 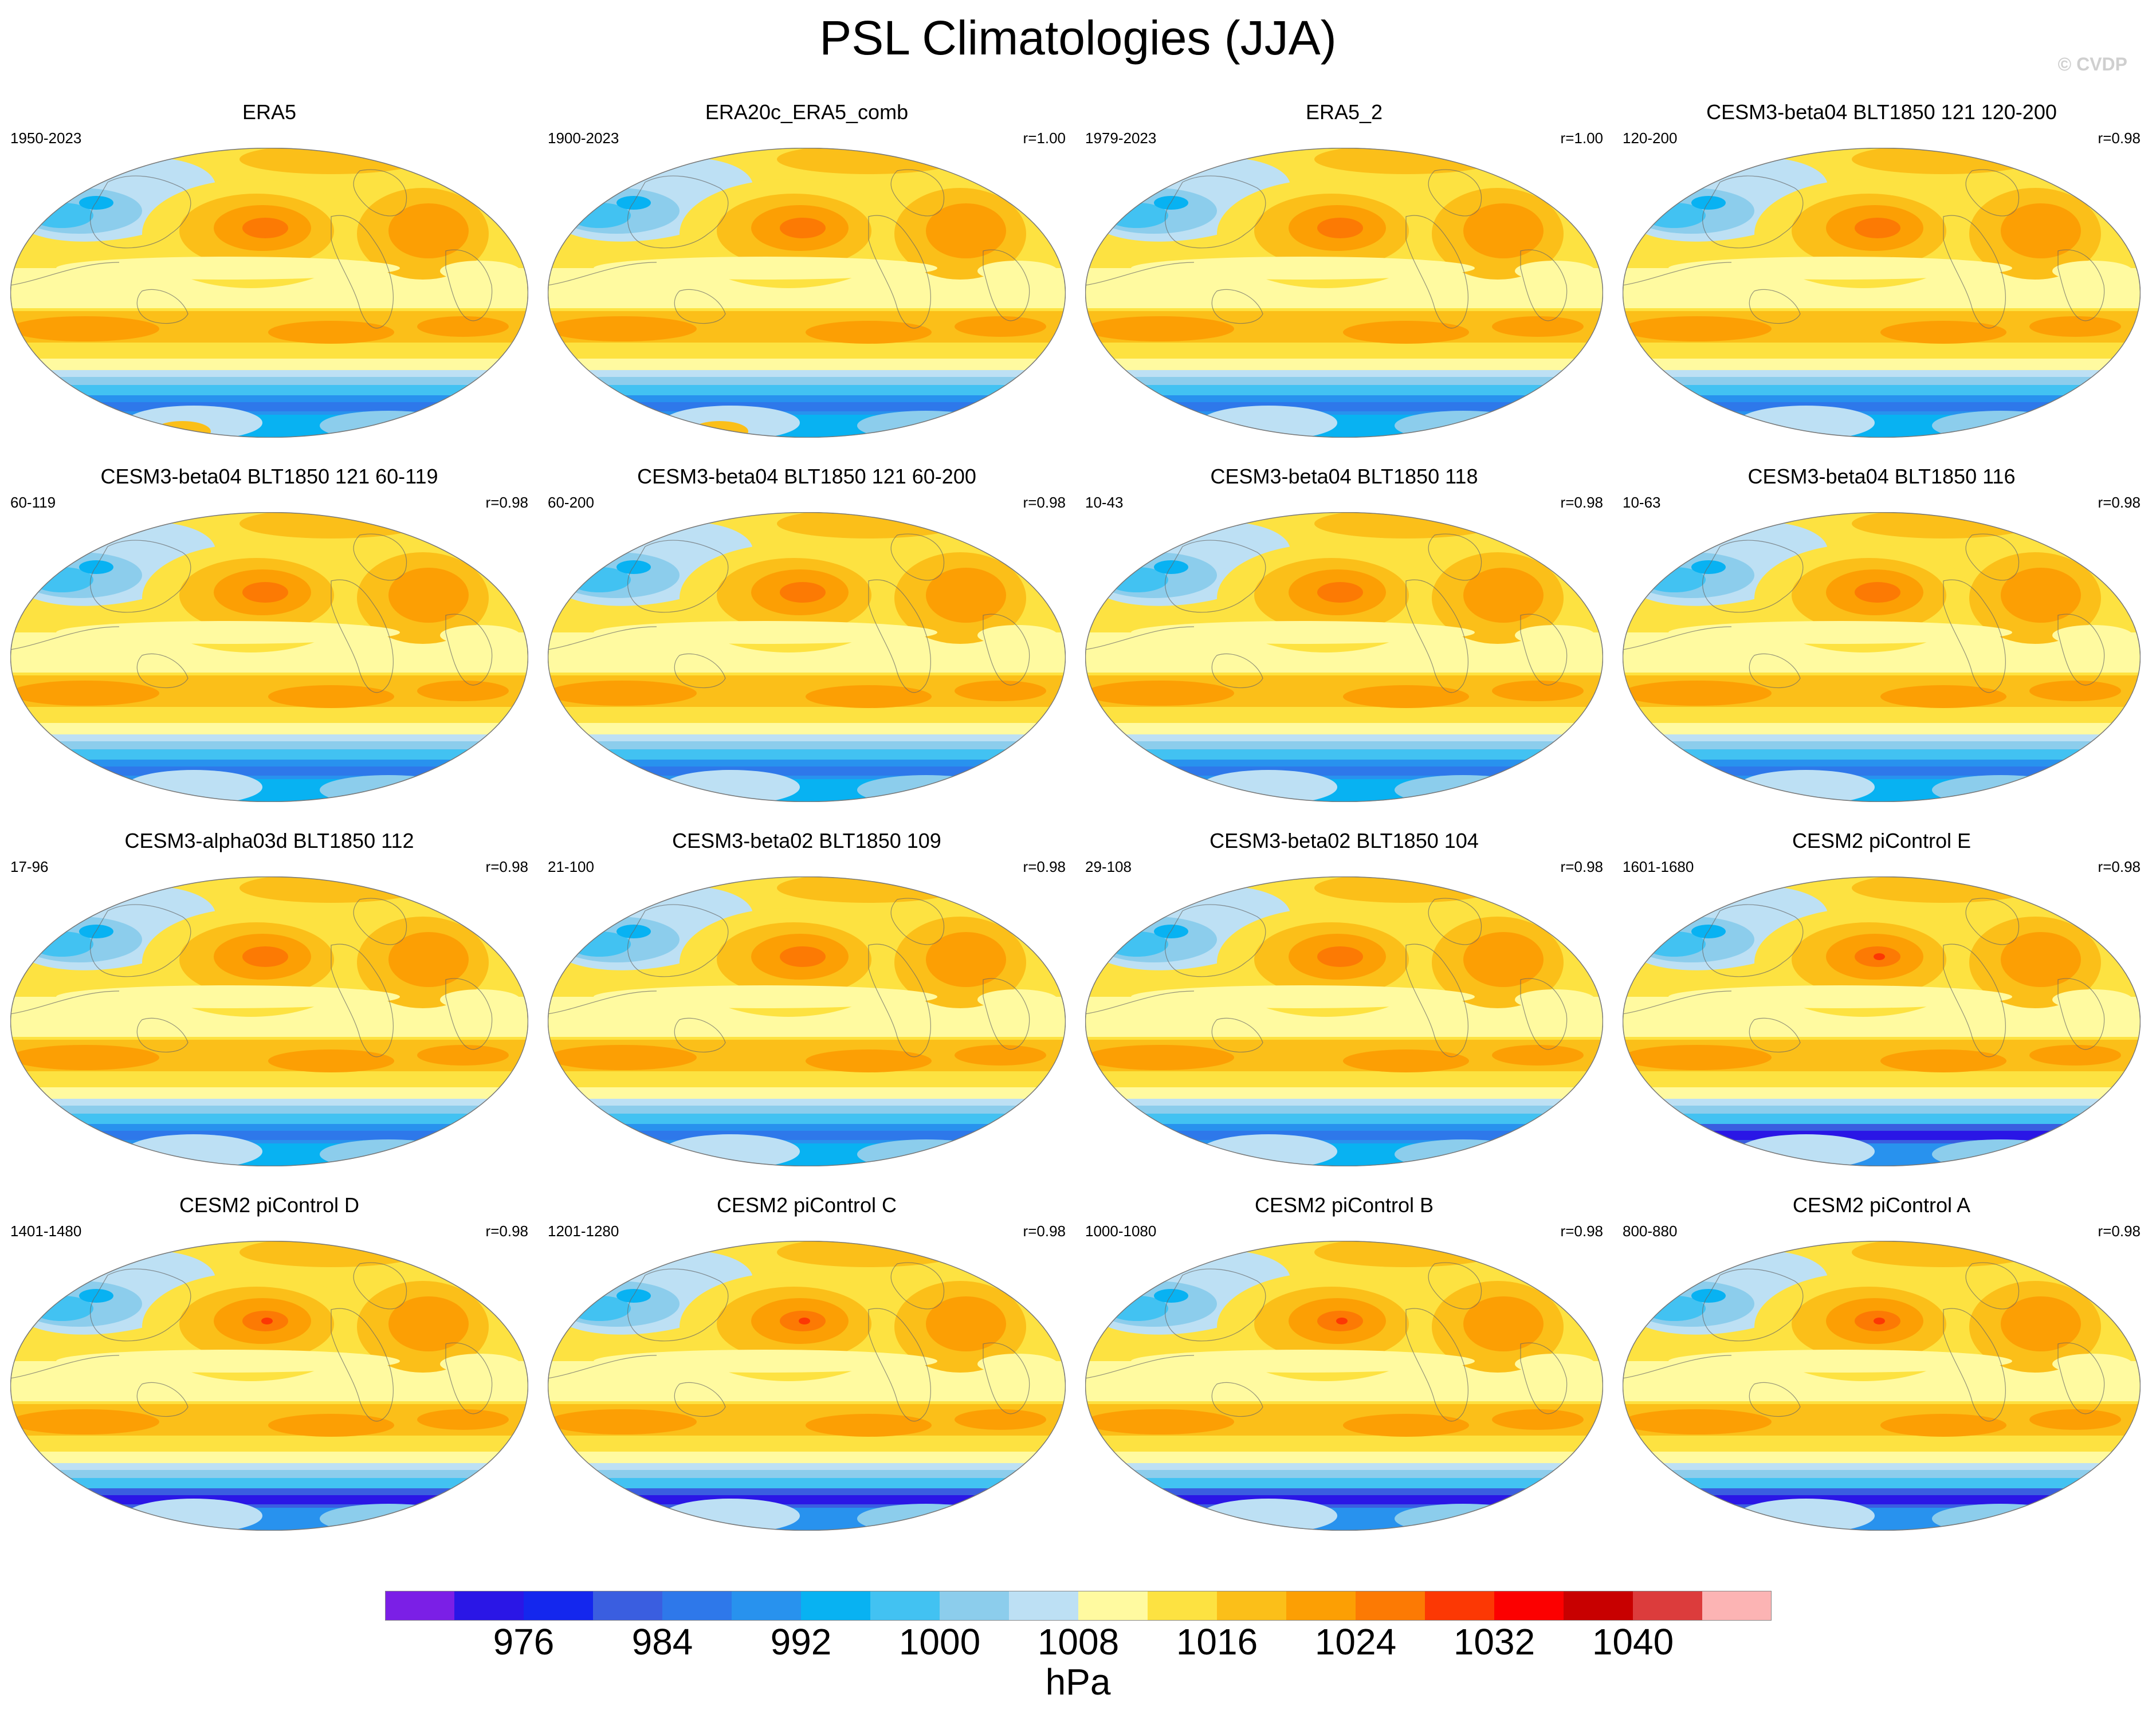 I want to click on panel-title: CESM2 piControl B, so click(x=1344, y=1205).